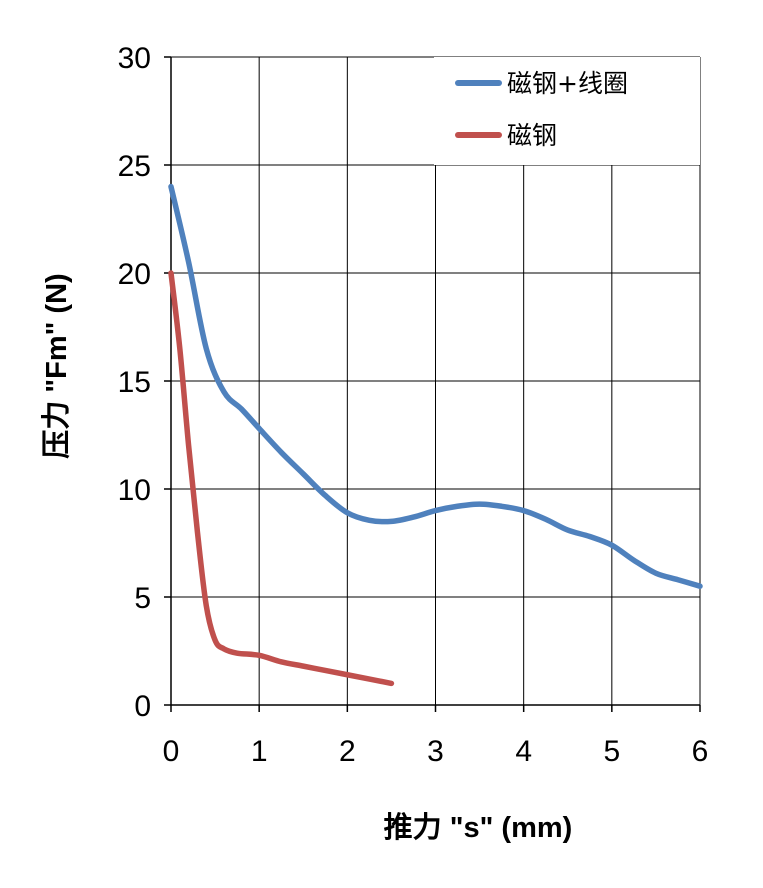  Describe the element at coordinates (134, 274) in the screenshot. I see `y-tick-label-4: 20` at that location.